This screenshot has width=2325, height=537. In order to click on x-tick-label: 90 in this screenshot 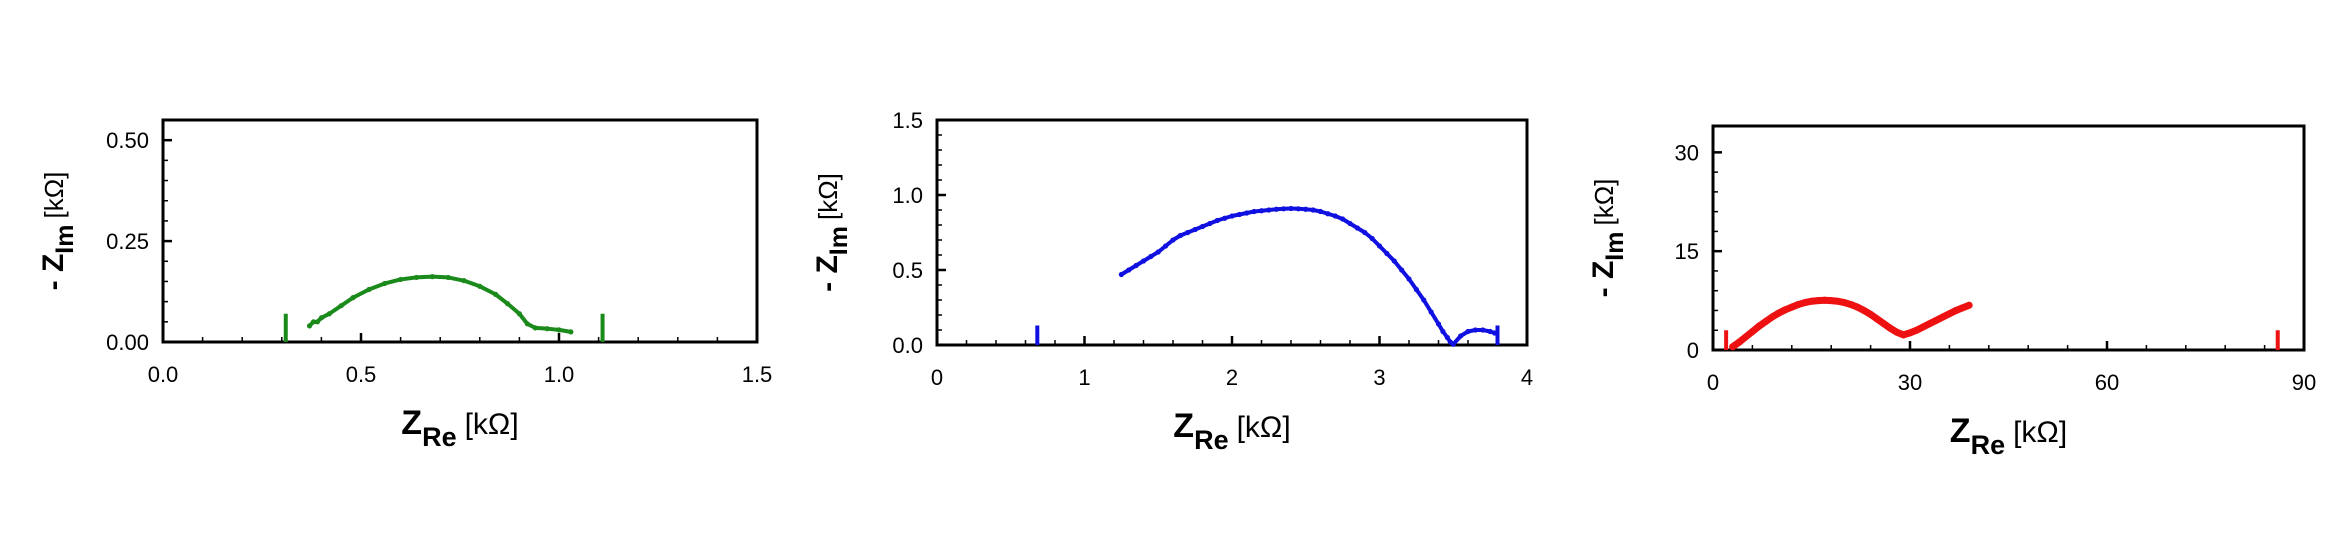, I will do `click(2304, 382)`.